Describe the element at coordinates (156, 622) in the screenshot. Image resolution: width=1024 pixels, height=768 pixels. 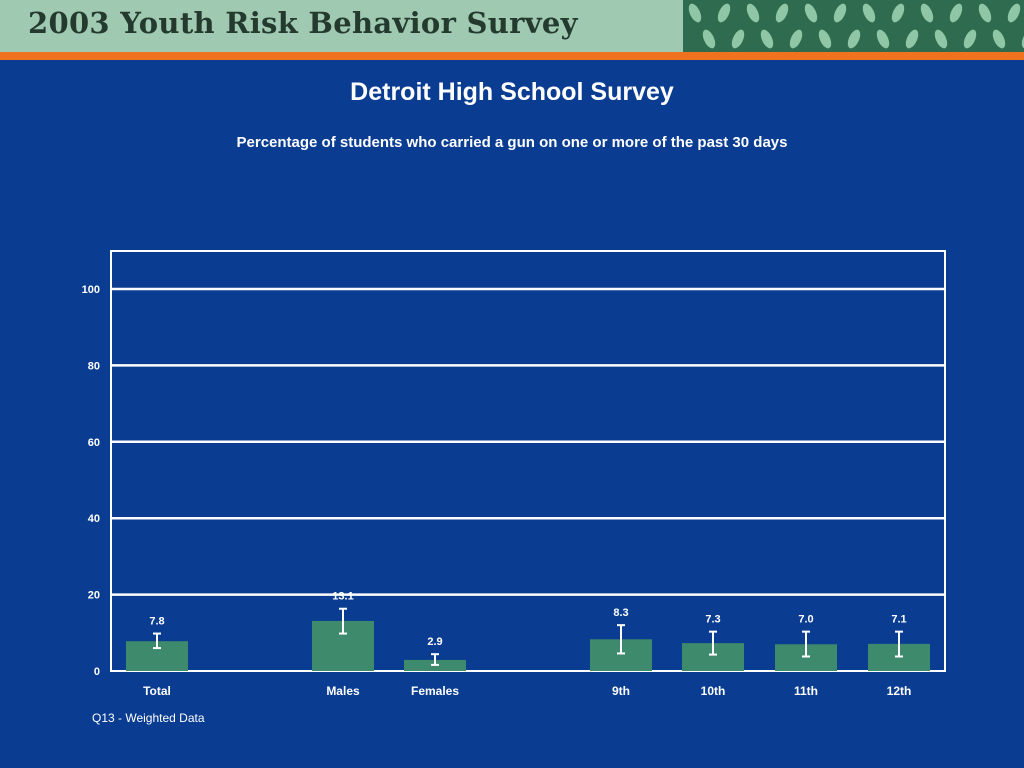
I see `data-label: 7.8` at that location.